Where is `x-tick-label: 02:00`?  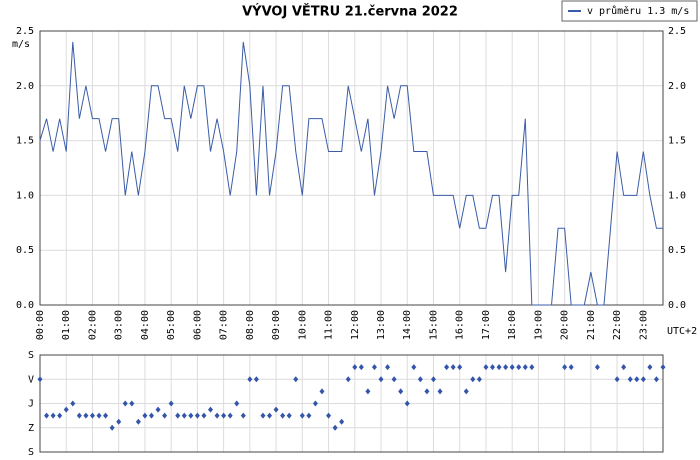 x-tick-label: 02:00 is located at coordinates (92, 325).